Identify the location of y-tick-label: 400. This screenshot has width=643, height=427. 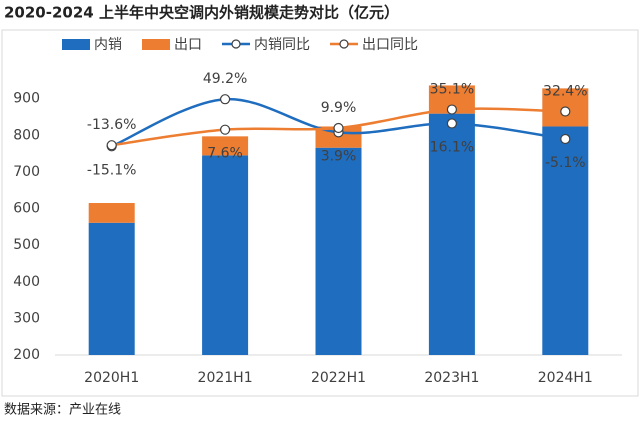
(26, 282).